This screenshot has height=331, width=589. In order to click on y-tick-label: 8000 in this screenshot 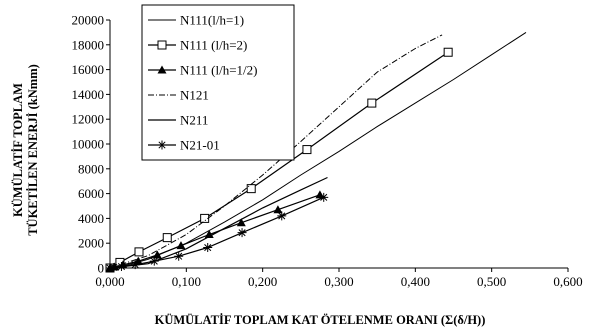, I will do `click(91, 168)`.